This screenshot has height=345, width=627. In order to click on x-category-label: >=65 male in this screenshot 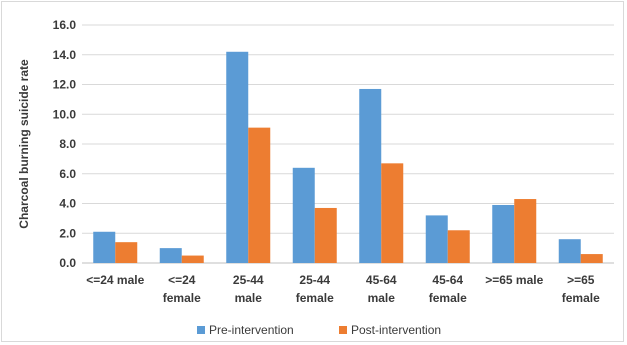, I will do `click(514, 280)`.